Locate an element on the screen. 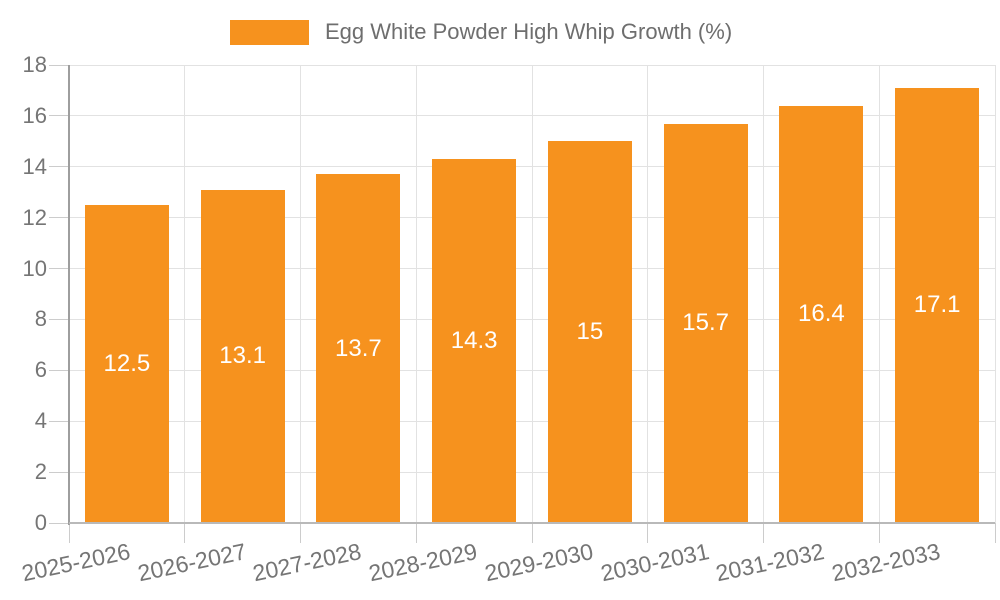  bar: 16.4 is located at coordinates (821, 314).